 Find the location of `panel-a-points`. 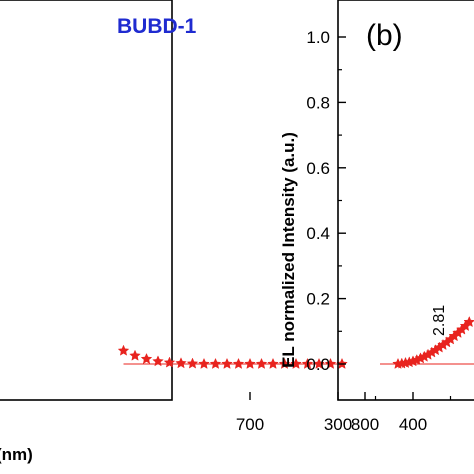

panel-a-points is located at coordinates (232, 356).